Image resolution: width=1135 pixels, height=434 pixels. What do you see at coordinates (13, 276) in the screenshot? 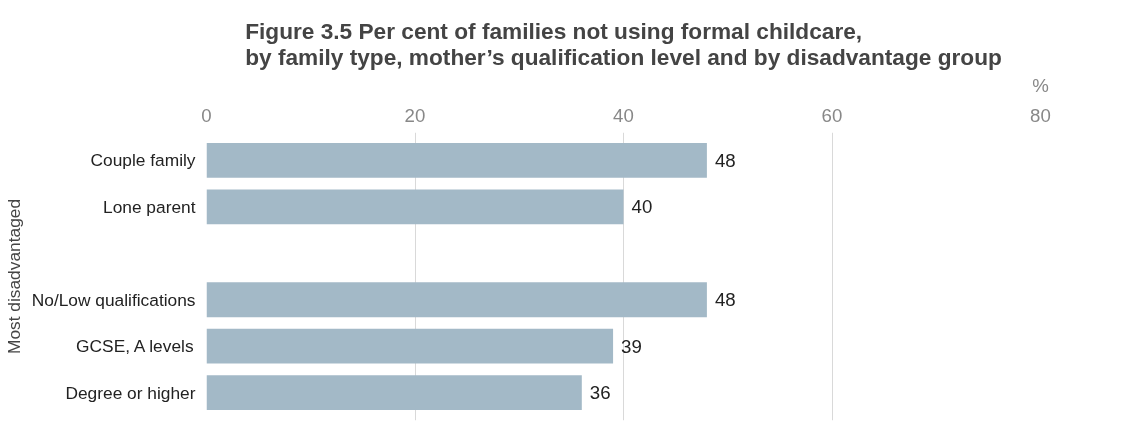
I see `y-axis-title: Most disadvantaged` at bounding box center [13, 276].